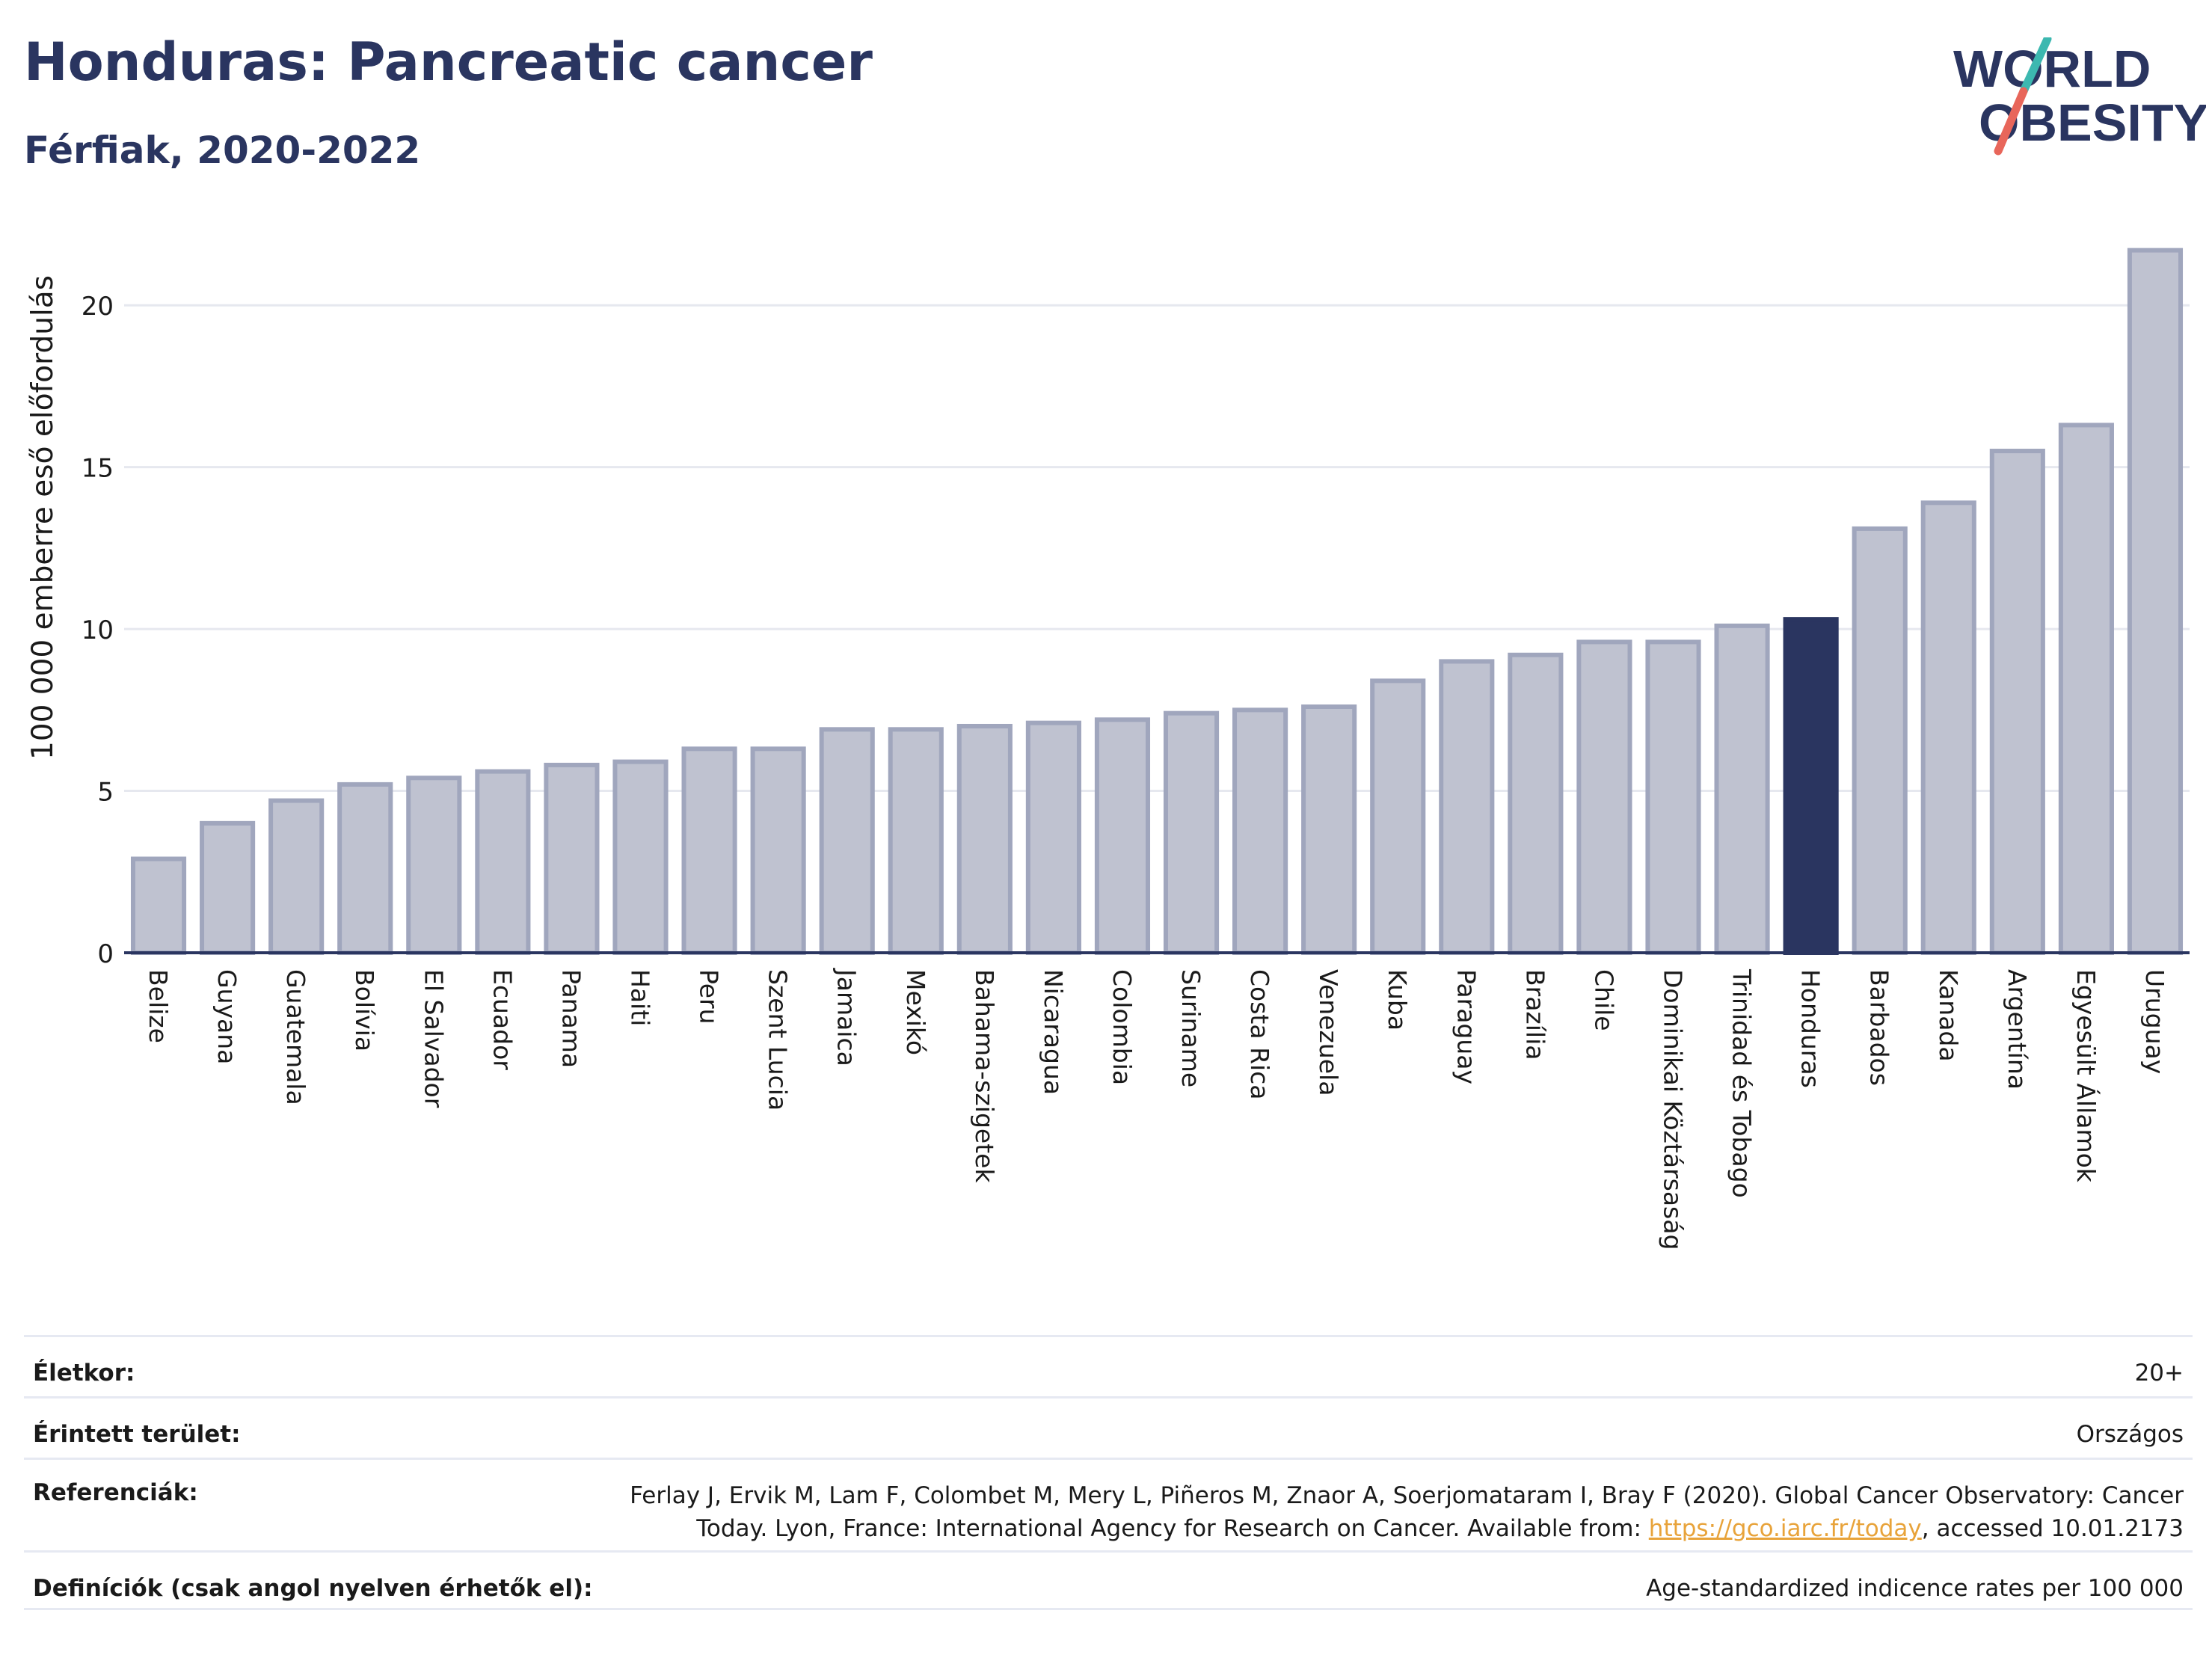 This screenshot has height=1655, width=2212. Describe the element at coordinates (1259, 1034) in the screenshot. I see `x-tick-label: Costa Rica` at that location.